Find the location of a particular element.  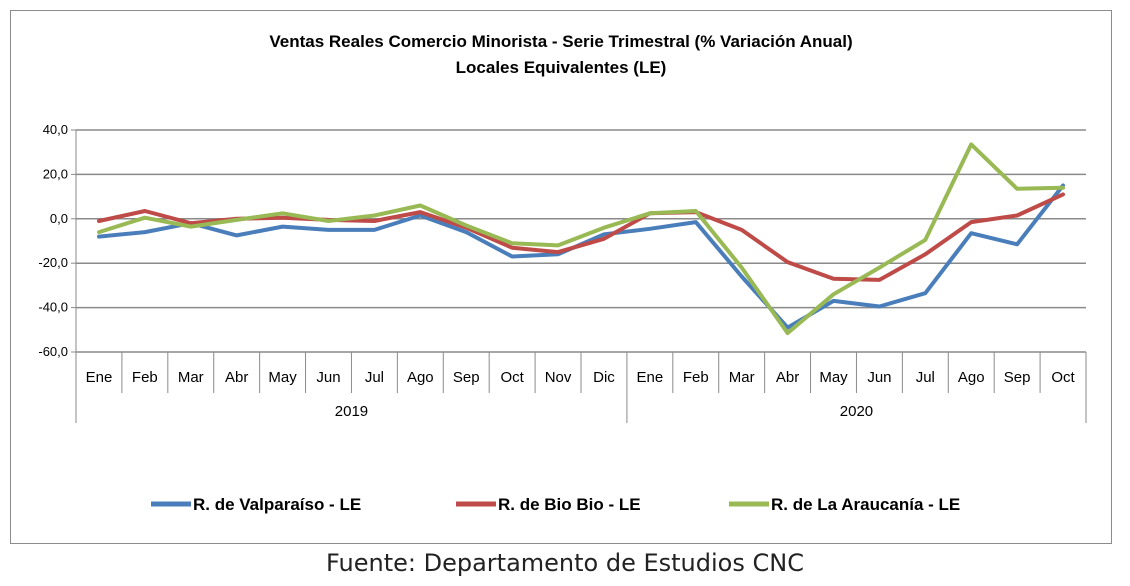

y-tick-label: -60,0 is located at coordinates (53, 351).